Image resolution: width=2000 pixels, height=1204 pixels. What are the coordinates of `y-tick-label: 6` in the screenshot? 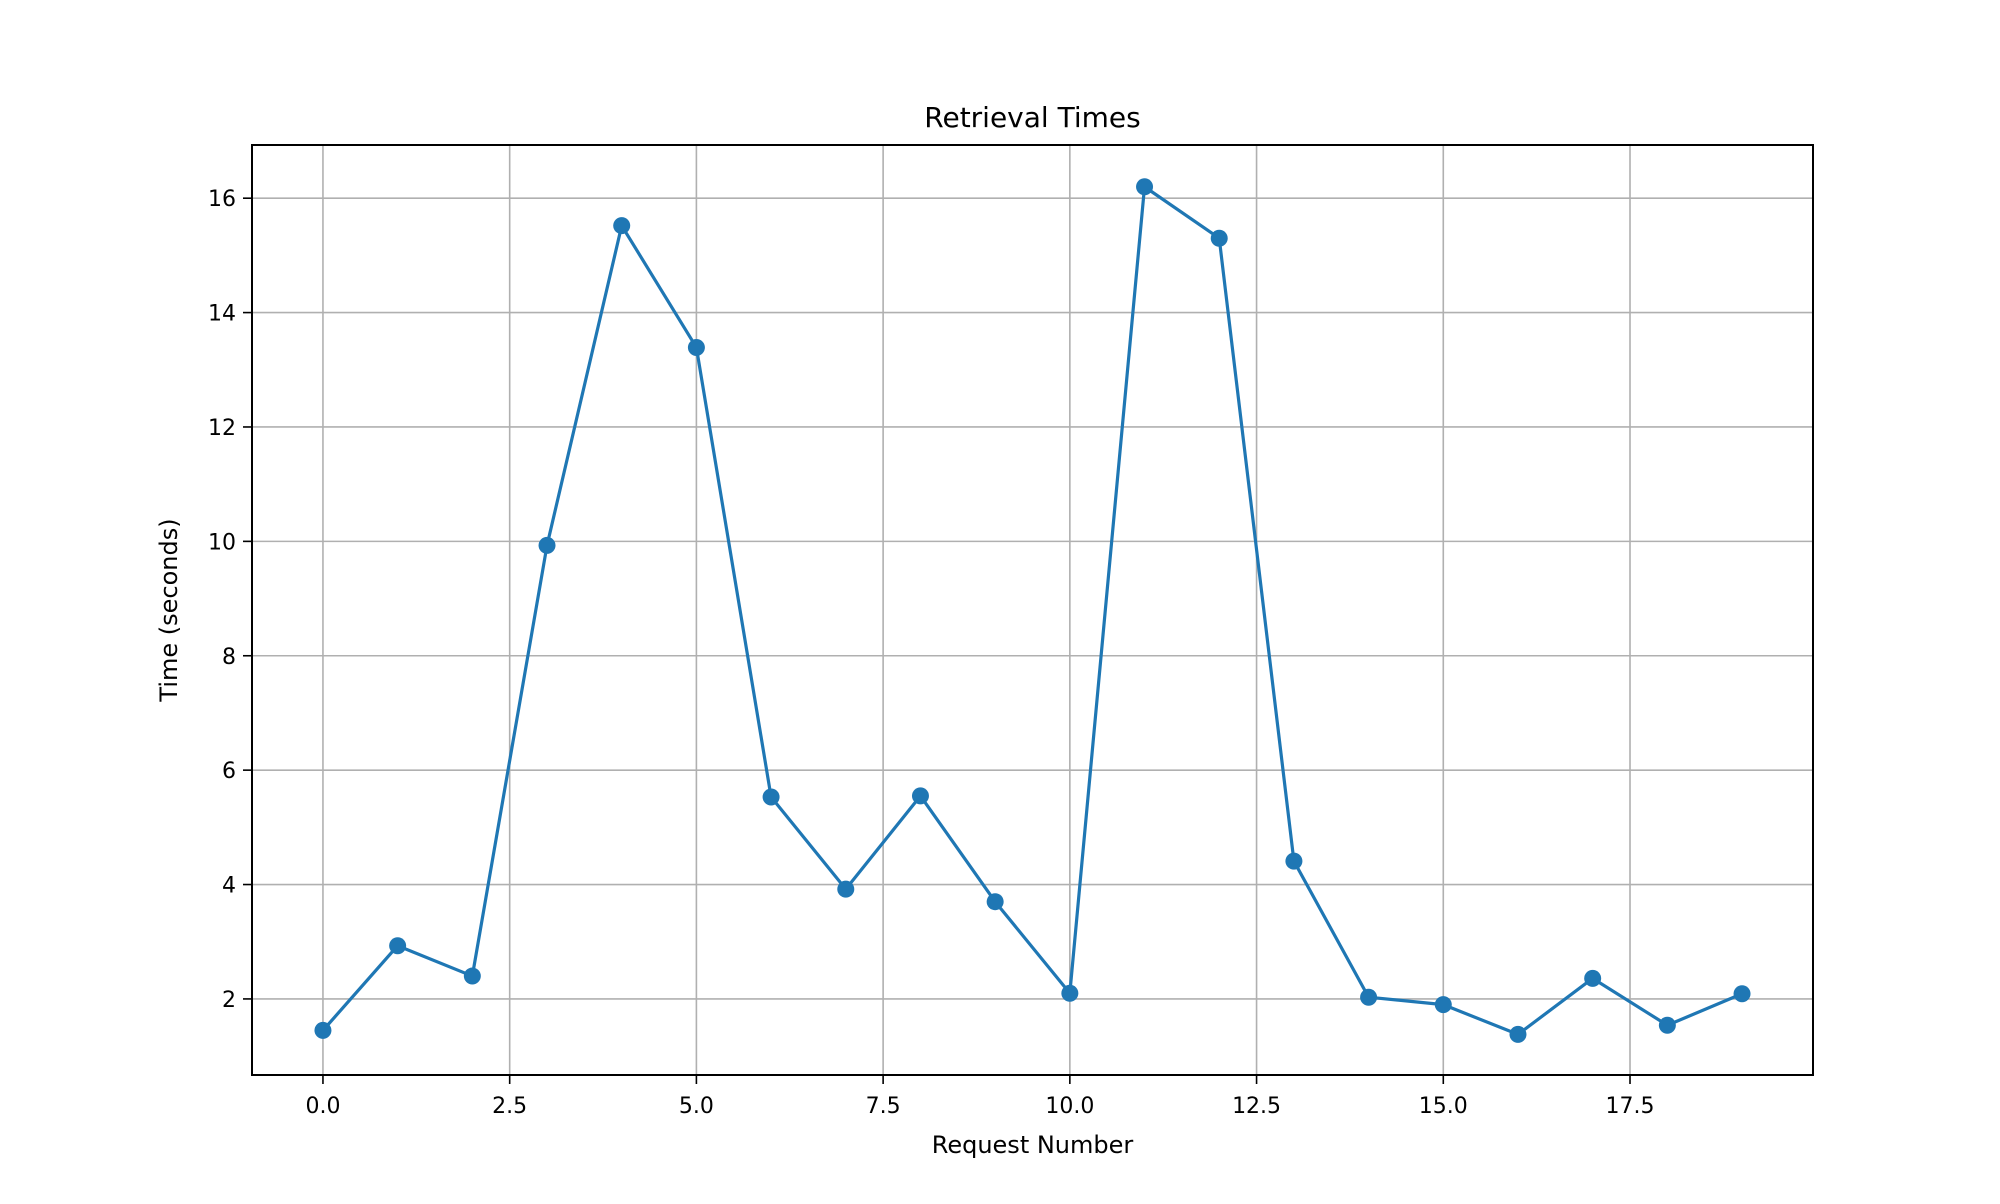 It's located at (229, 771).